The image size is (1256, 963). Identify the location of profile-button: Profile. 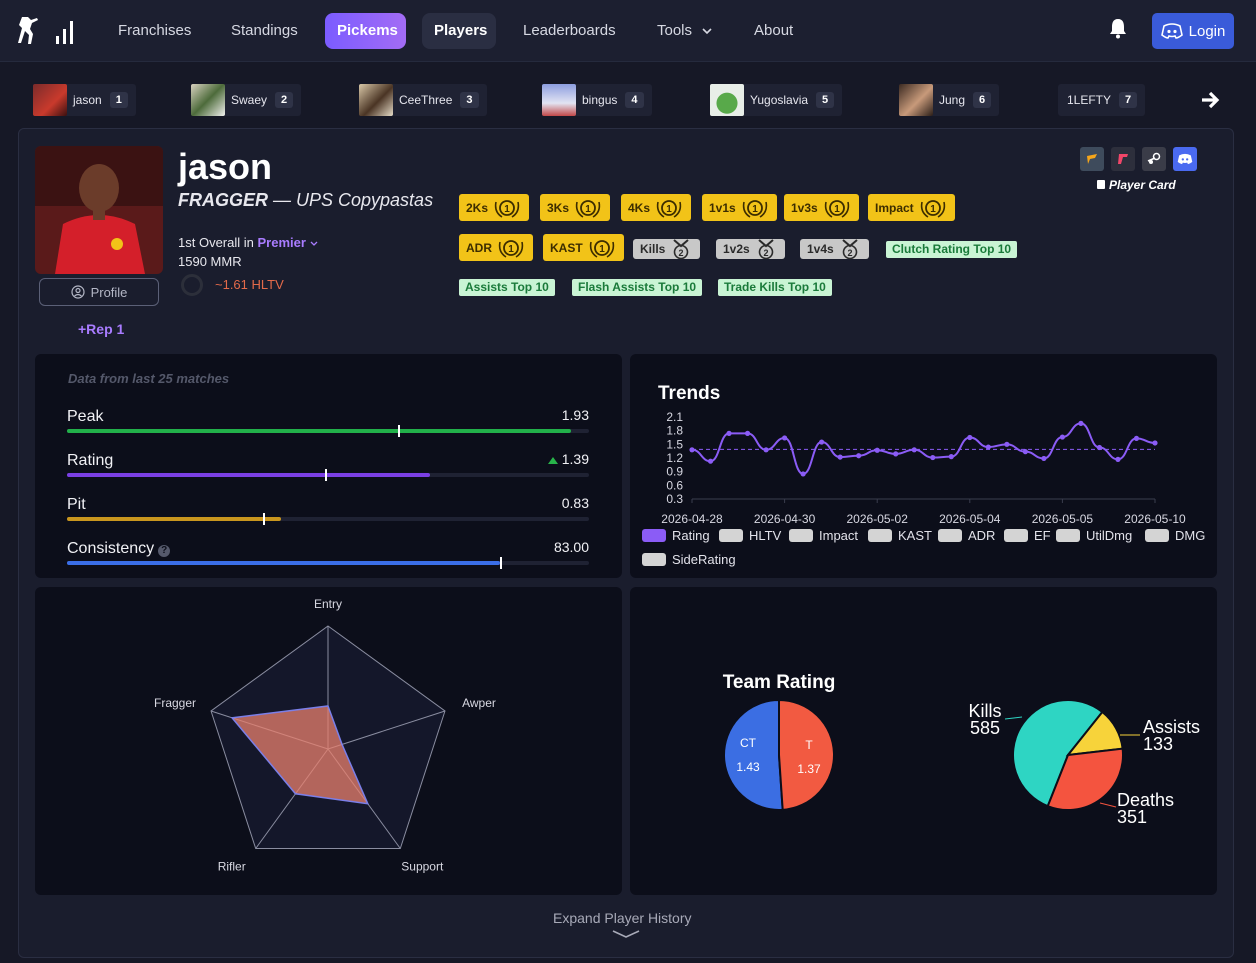
(99, 292).